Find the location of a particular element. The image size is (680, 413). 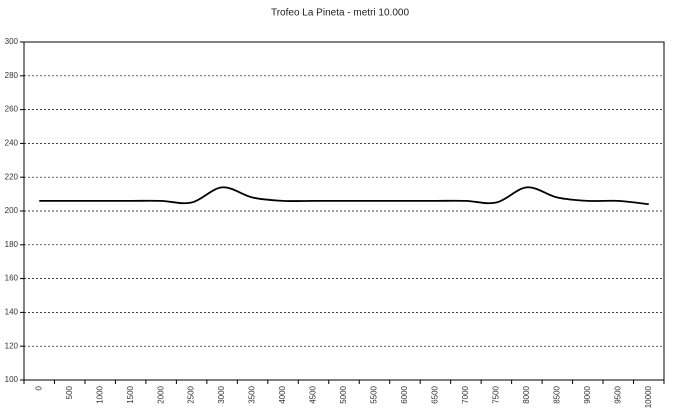

x-tick-label: 6500 is located at coordinates (435, 394).